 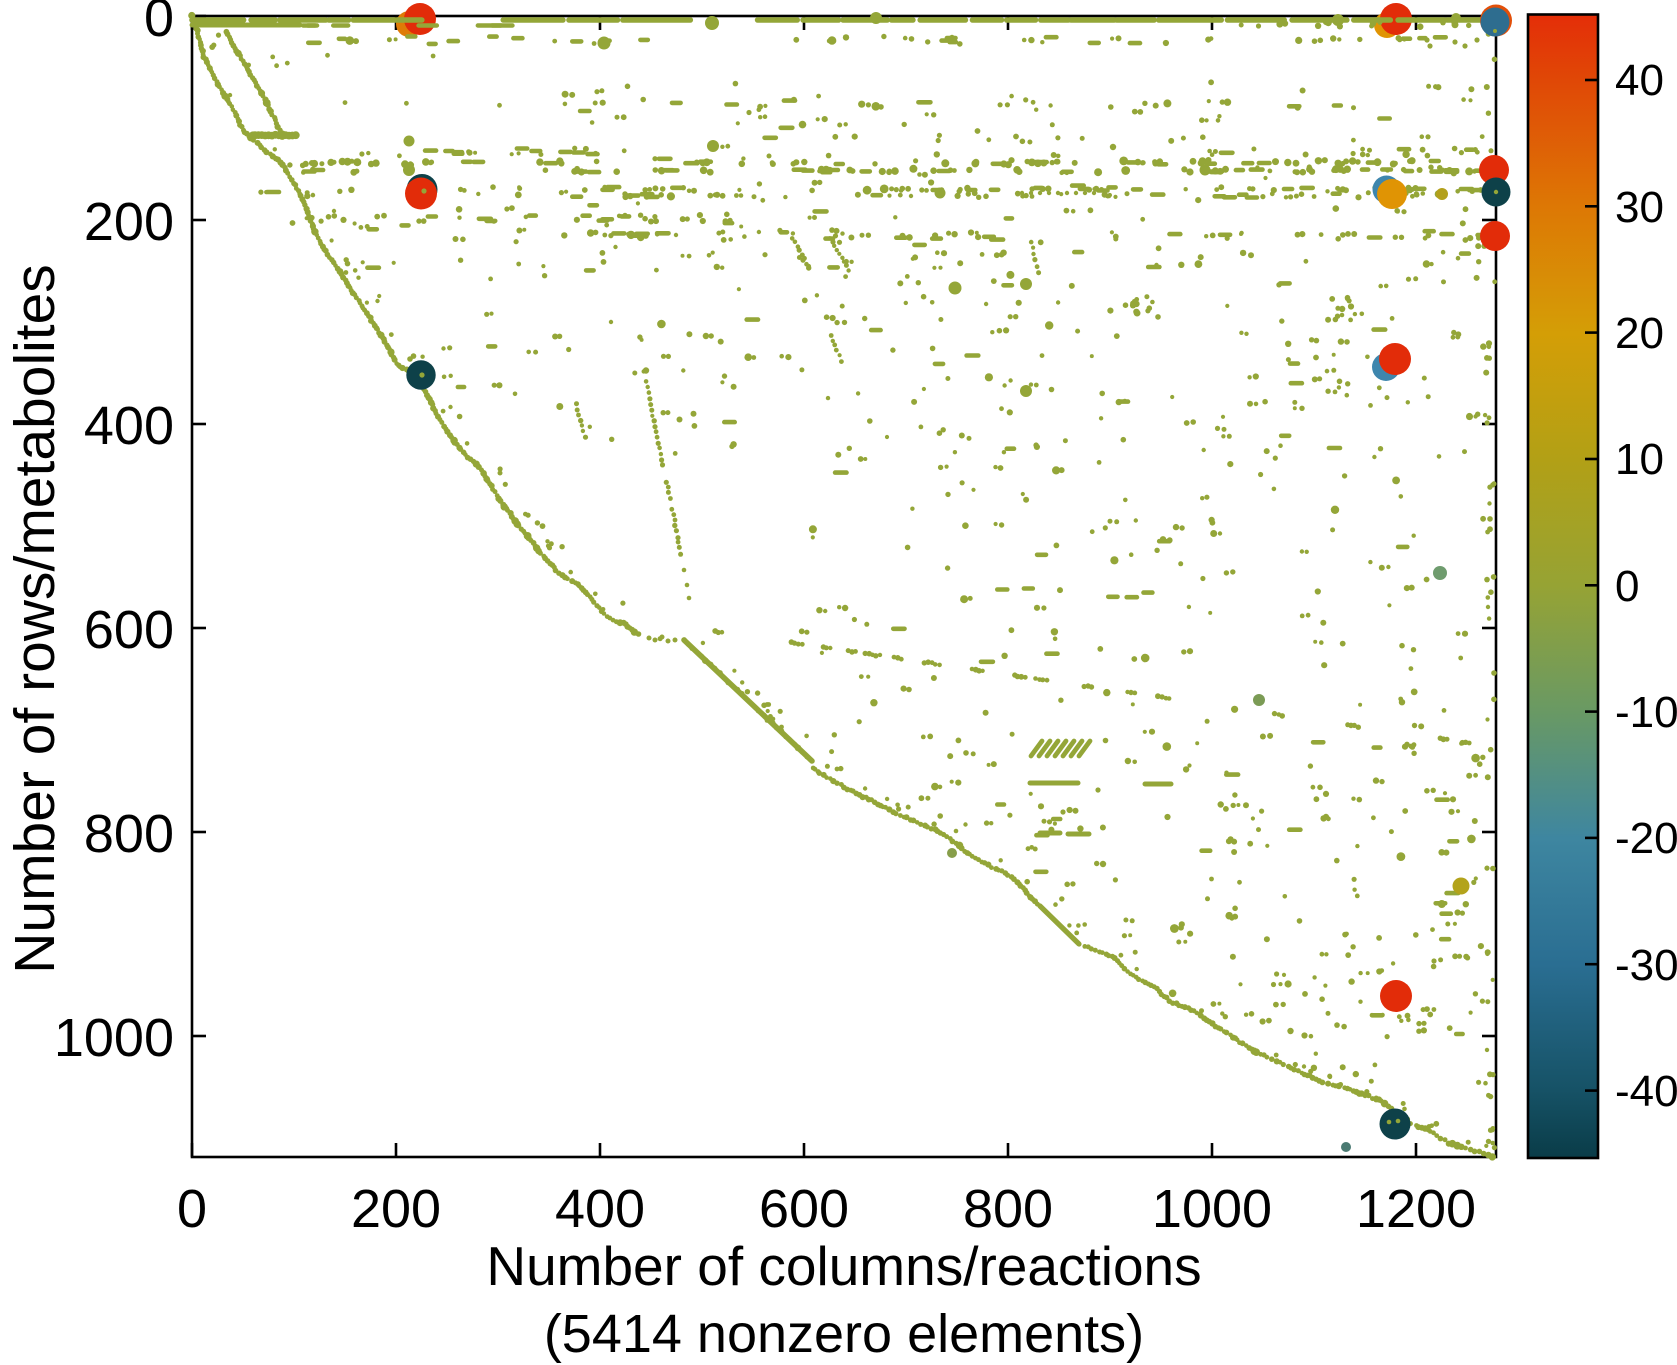 What do you see at coordinates (1639, 80) in the screenshot?
I see `svg-text: 40` at bounding box center [1639, 80].